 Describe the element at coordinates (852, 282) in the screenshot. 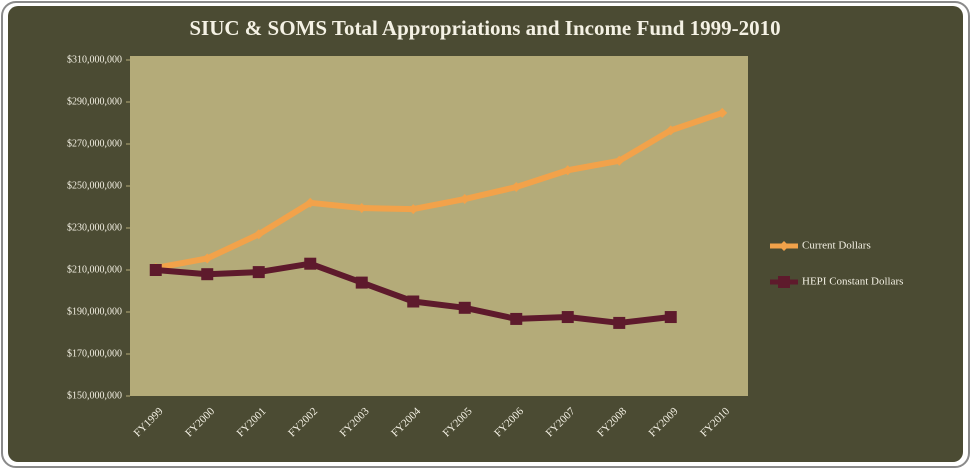

I see `legend-label: HEPI Constant Dollars` at that location.